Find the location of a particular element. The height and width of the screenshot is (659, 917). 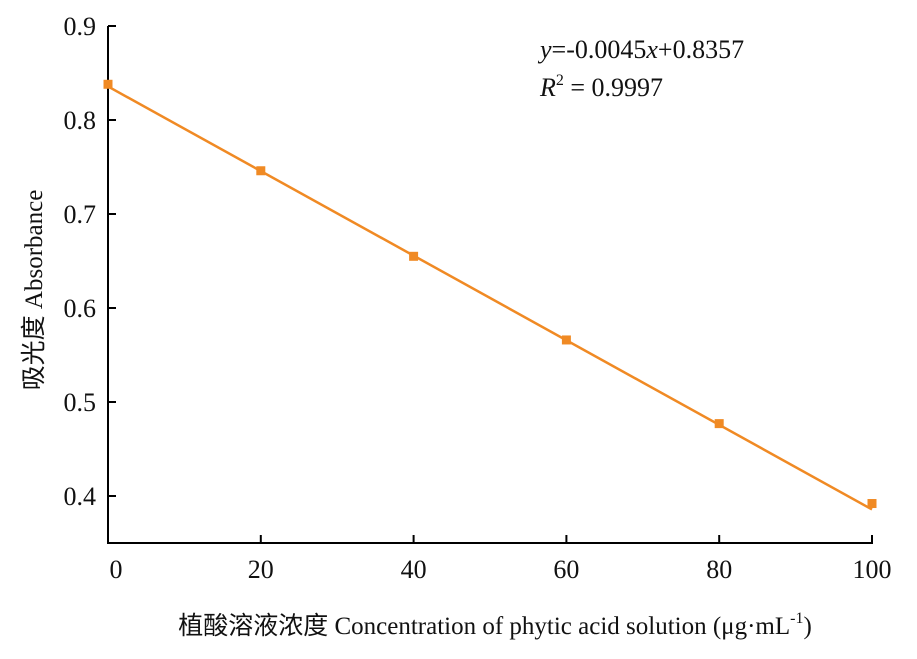

y-axis-title: 吸光度 Absorbance is located at coordinates (34, 290).